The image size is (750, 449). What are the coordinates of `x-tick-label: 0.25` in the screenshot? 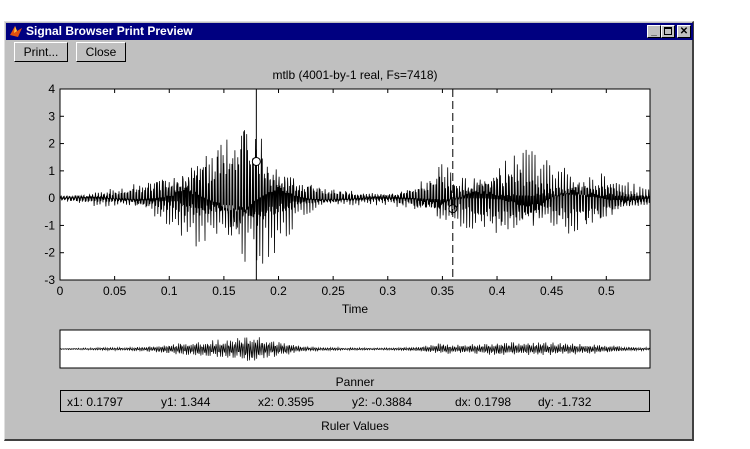 It's located at (333, 291).